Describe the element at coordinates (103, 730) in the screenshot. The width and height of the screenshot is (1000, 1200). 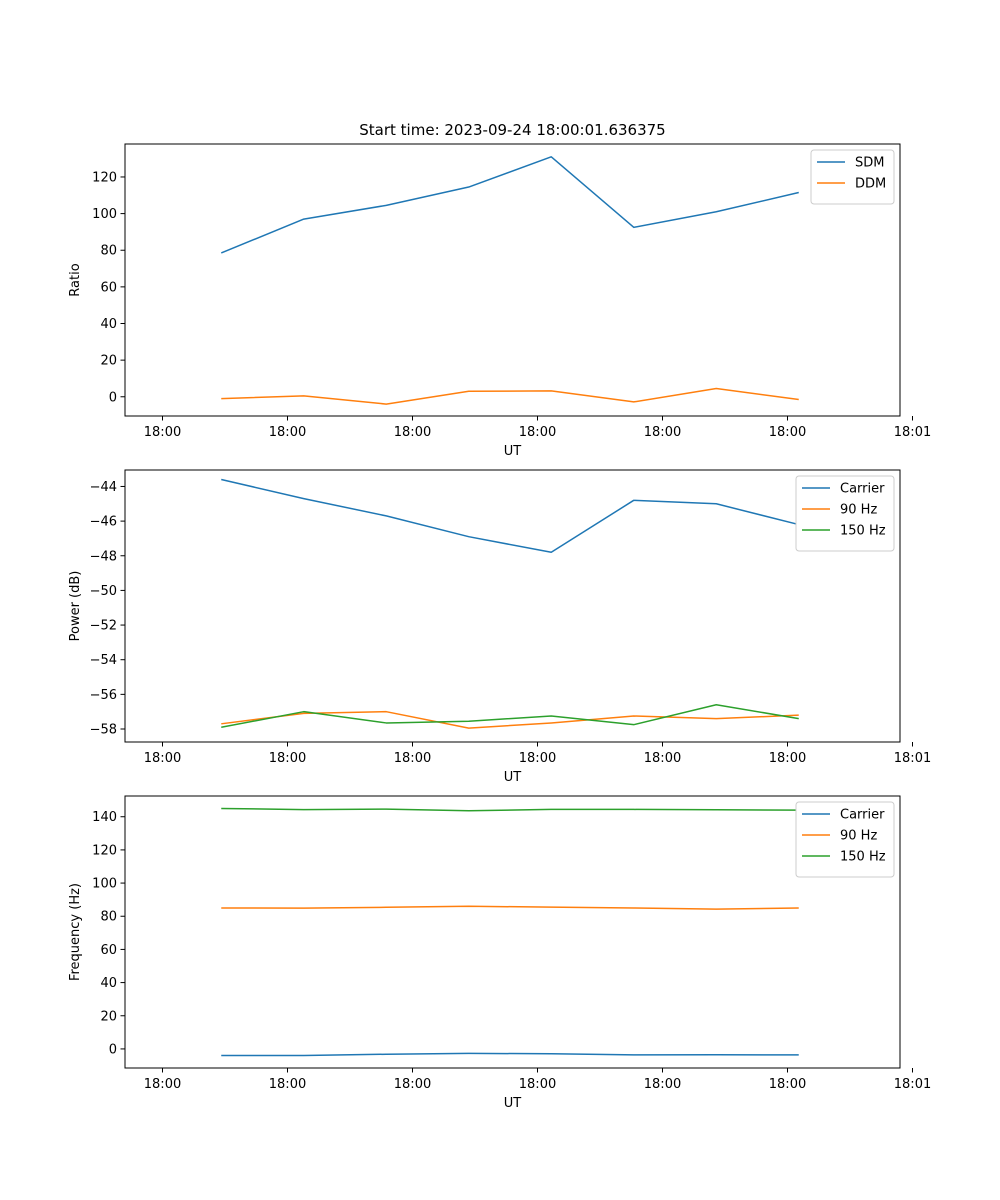
I see `y-tick-label: −58` at that location.